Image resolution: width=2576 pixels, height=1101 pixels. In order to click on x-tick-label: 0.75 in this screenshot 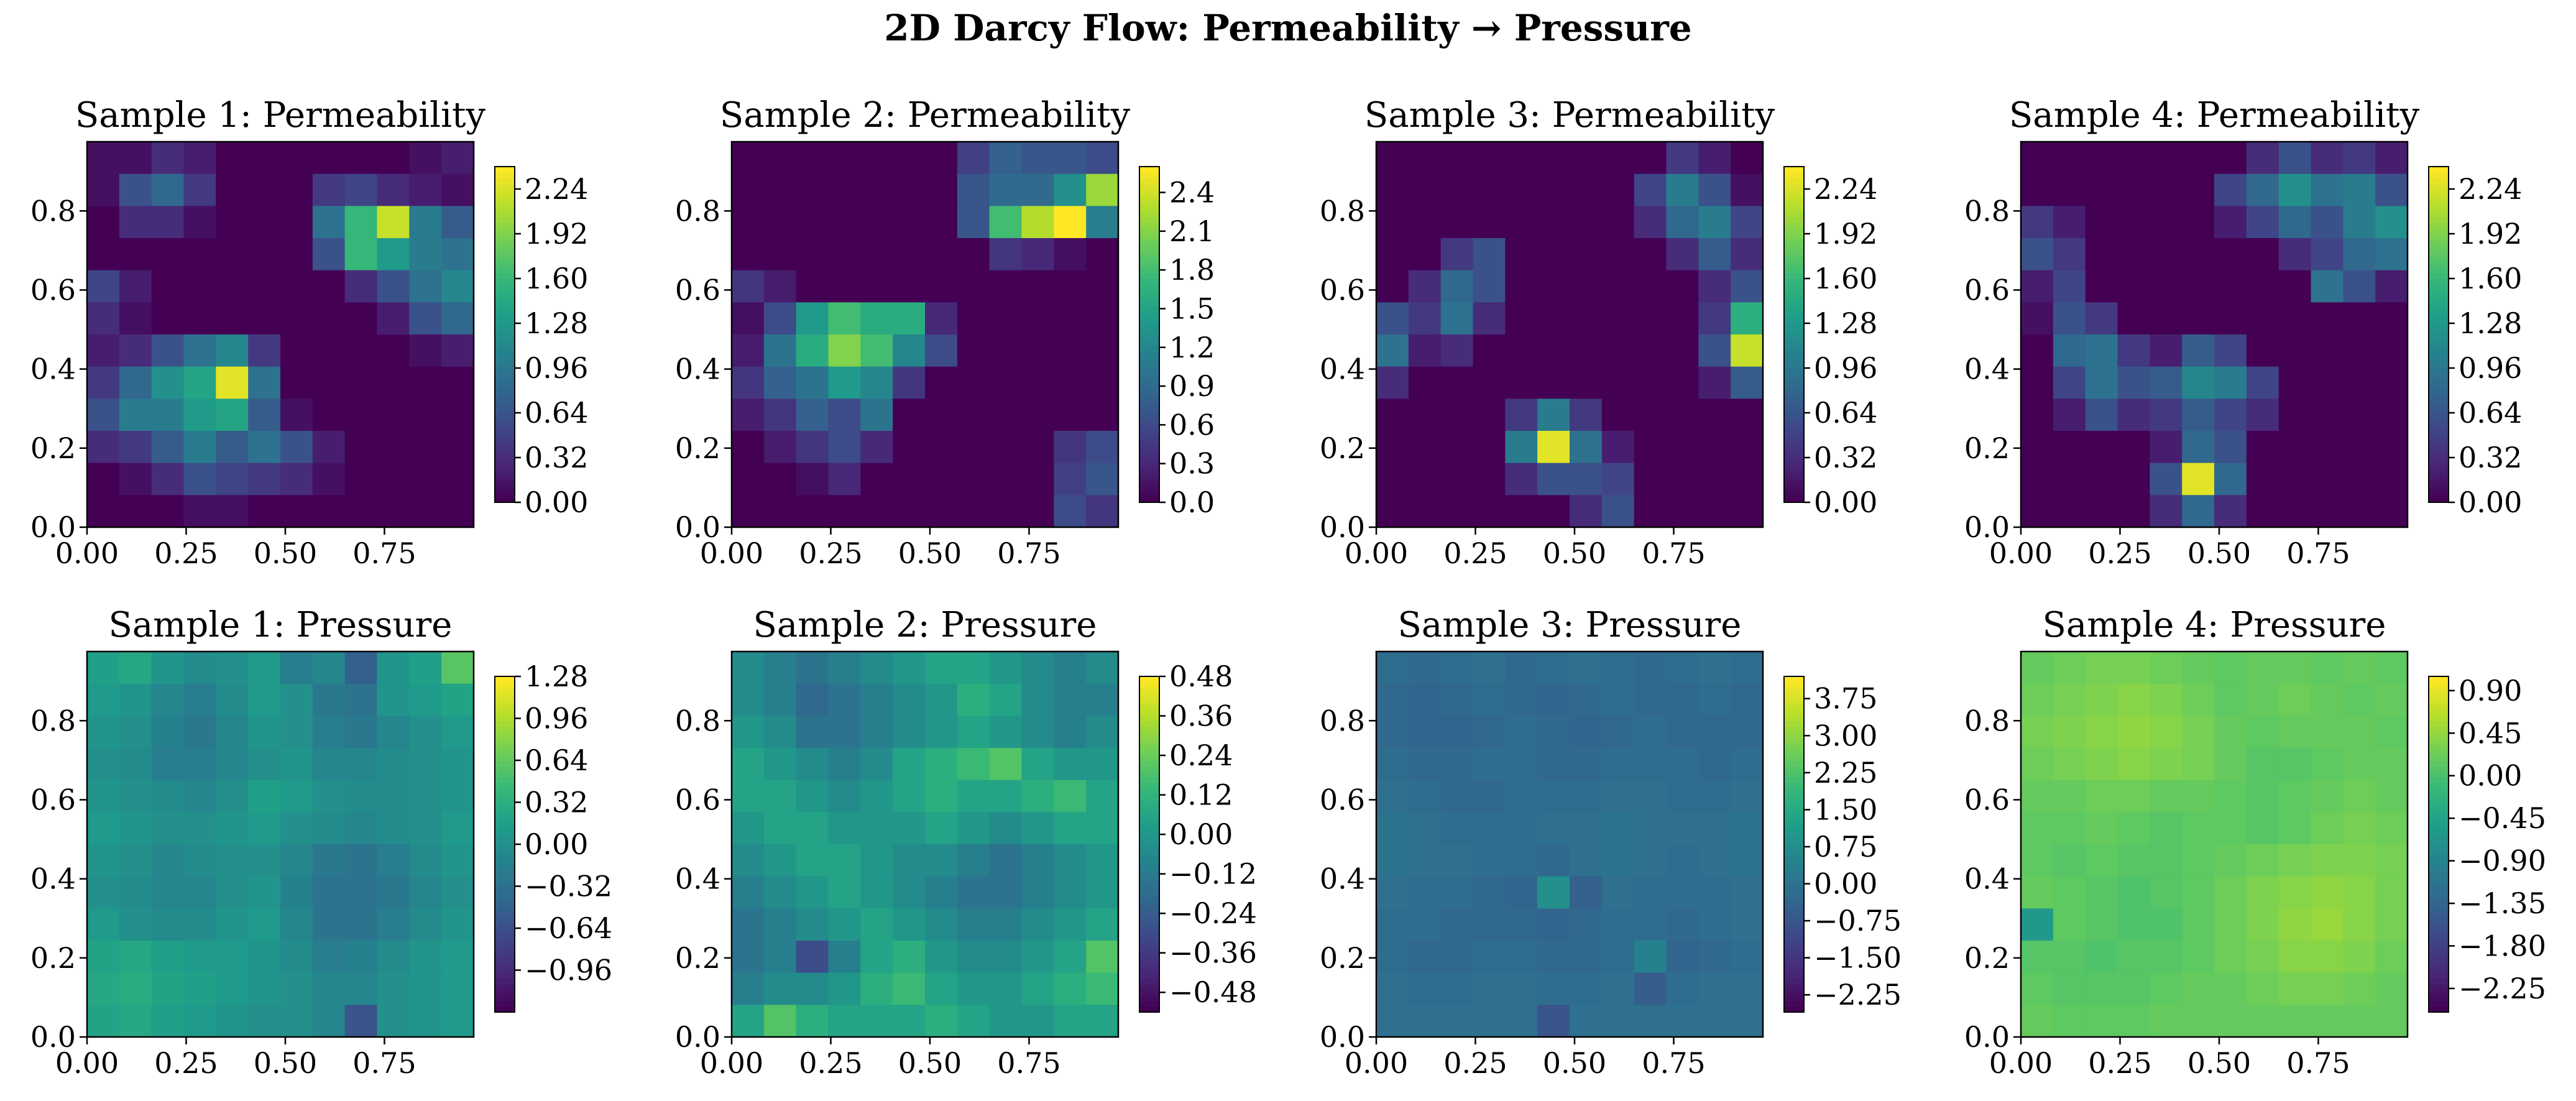, I will do `click(1673, 1063)`.